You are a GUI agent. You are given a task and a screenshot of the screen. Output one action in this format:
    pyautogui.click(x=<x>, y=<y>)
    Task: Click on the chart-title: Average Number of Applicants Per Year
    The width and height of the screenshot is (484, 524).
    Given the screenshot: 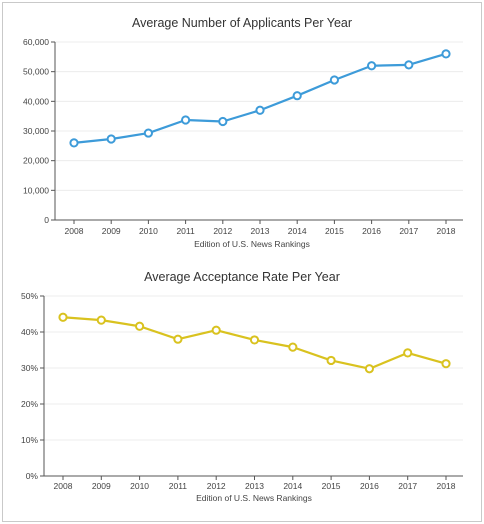 What is the action you would take?
    pyautogui.click(x=242, y=23)
    